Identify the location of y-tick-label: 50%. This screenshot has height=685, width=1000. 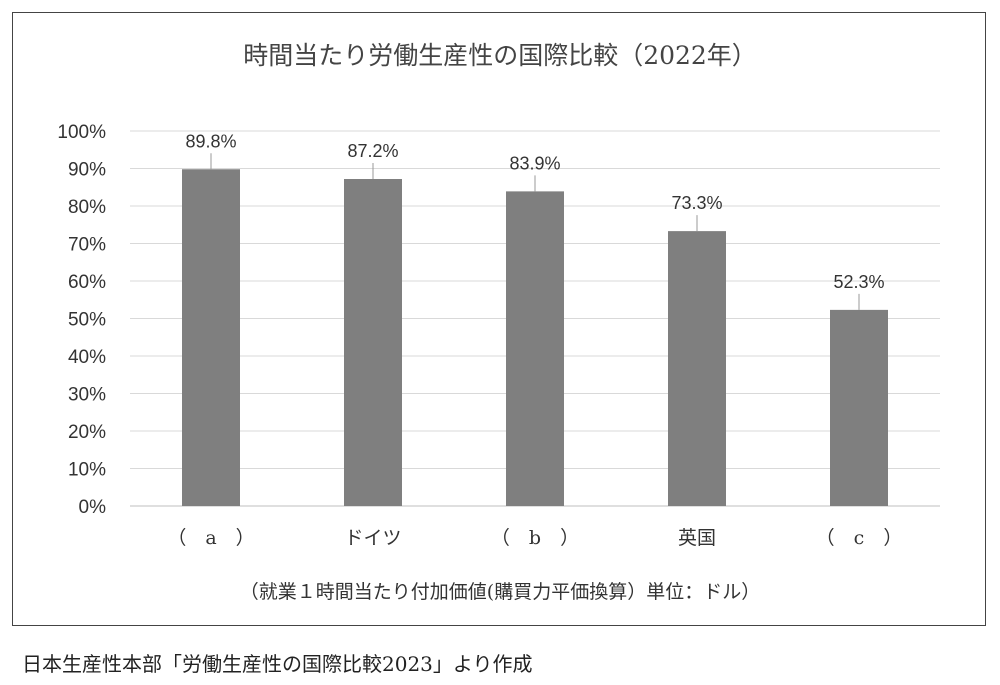
(87, 320).